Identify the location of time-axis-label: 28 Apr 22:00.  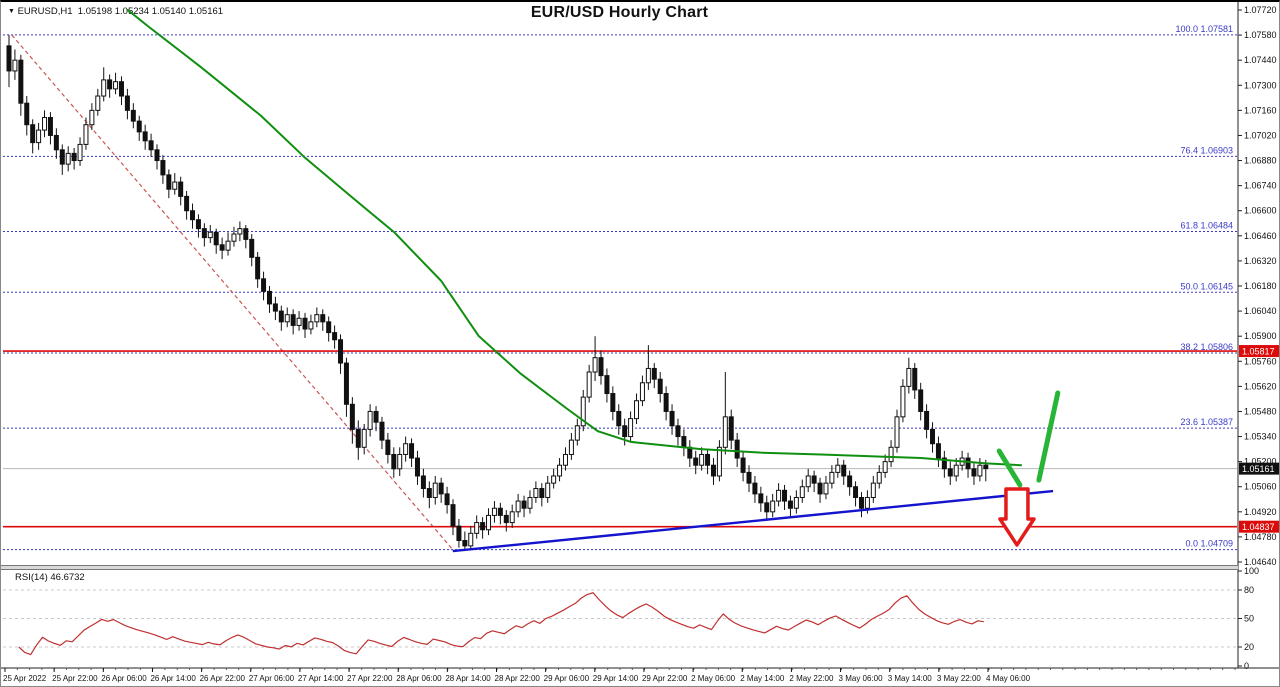
(518, 678).